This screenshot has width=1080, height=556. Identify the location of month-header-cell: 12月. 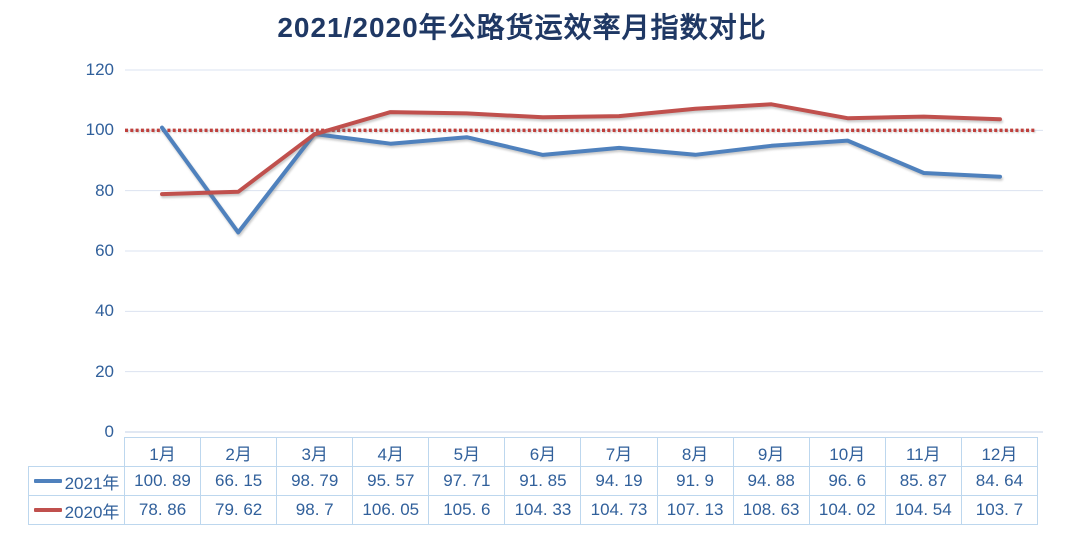
(999, 452).